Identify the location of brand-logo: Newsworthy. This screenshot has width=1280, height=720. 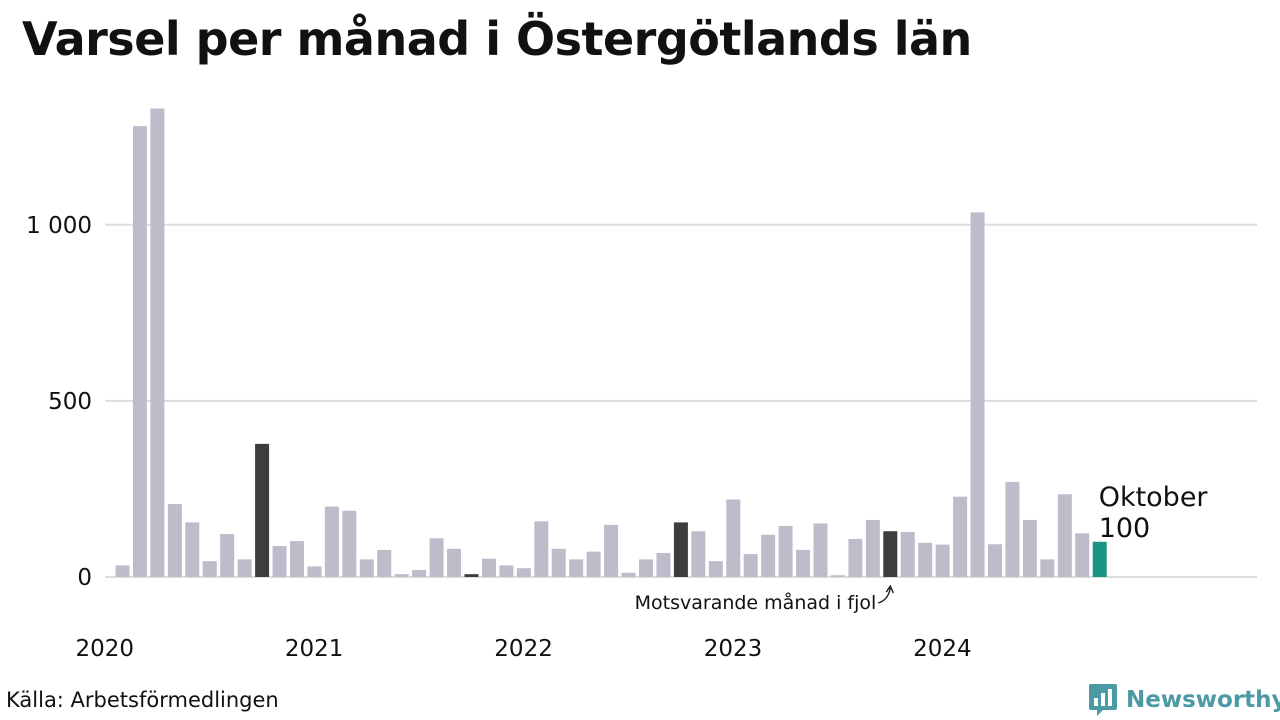
(1184, 700).